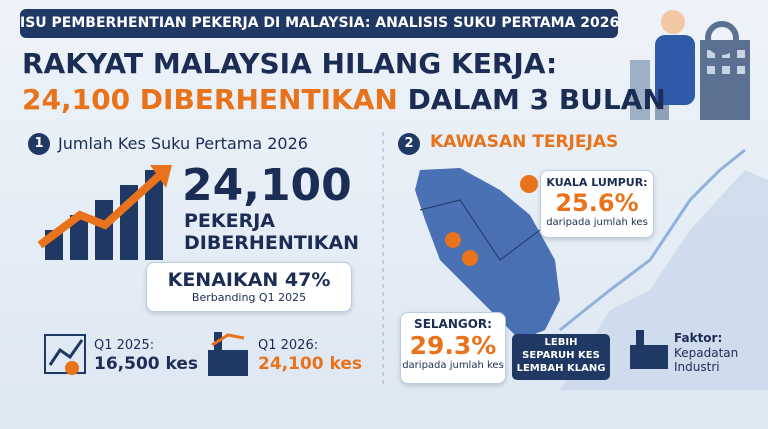  What do you see at coordinates (183, 143) in the screenshot?
I see `section-title: Jumlah Kes Suku Pertama 2026` at bounding box center [183, 143].